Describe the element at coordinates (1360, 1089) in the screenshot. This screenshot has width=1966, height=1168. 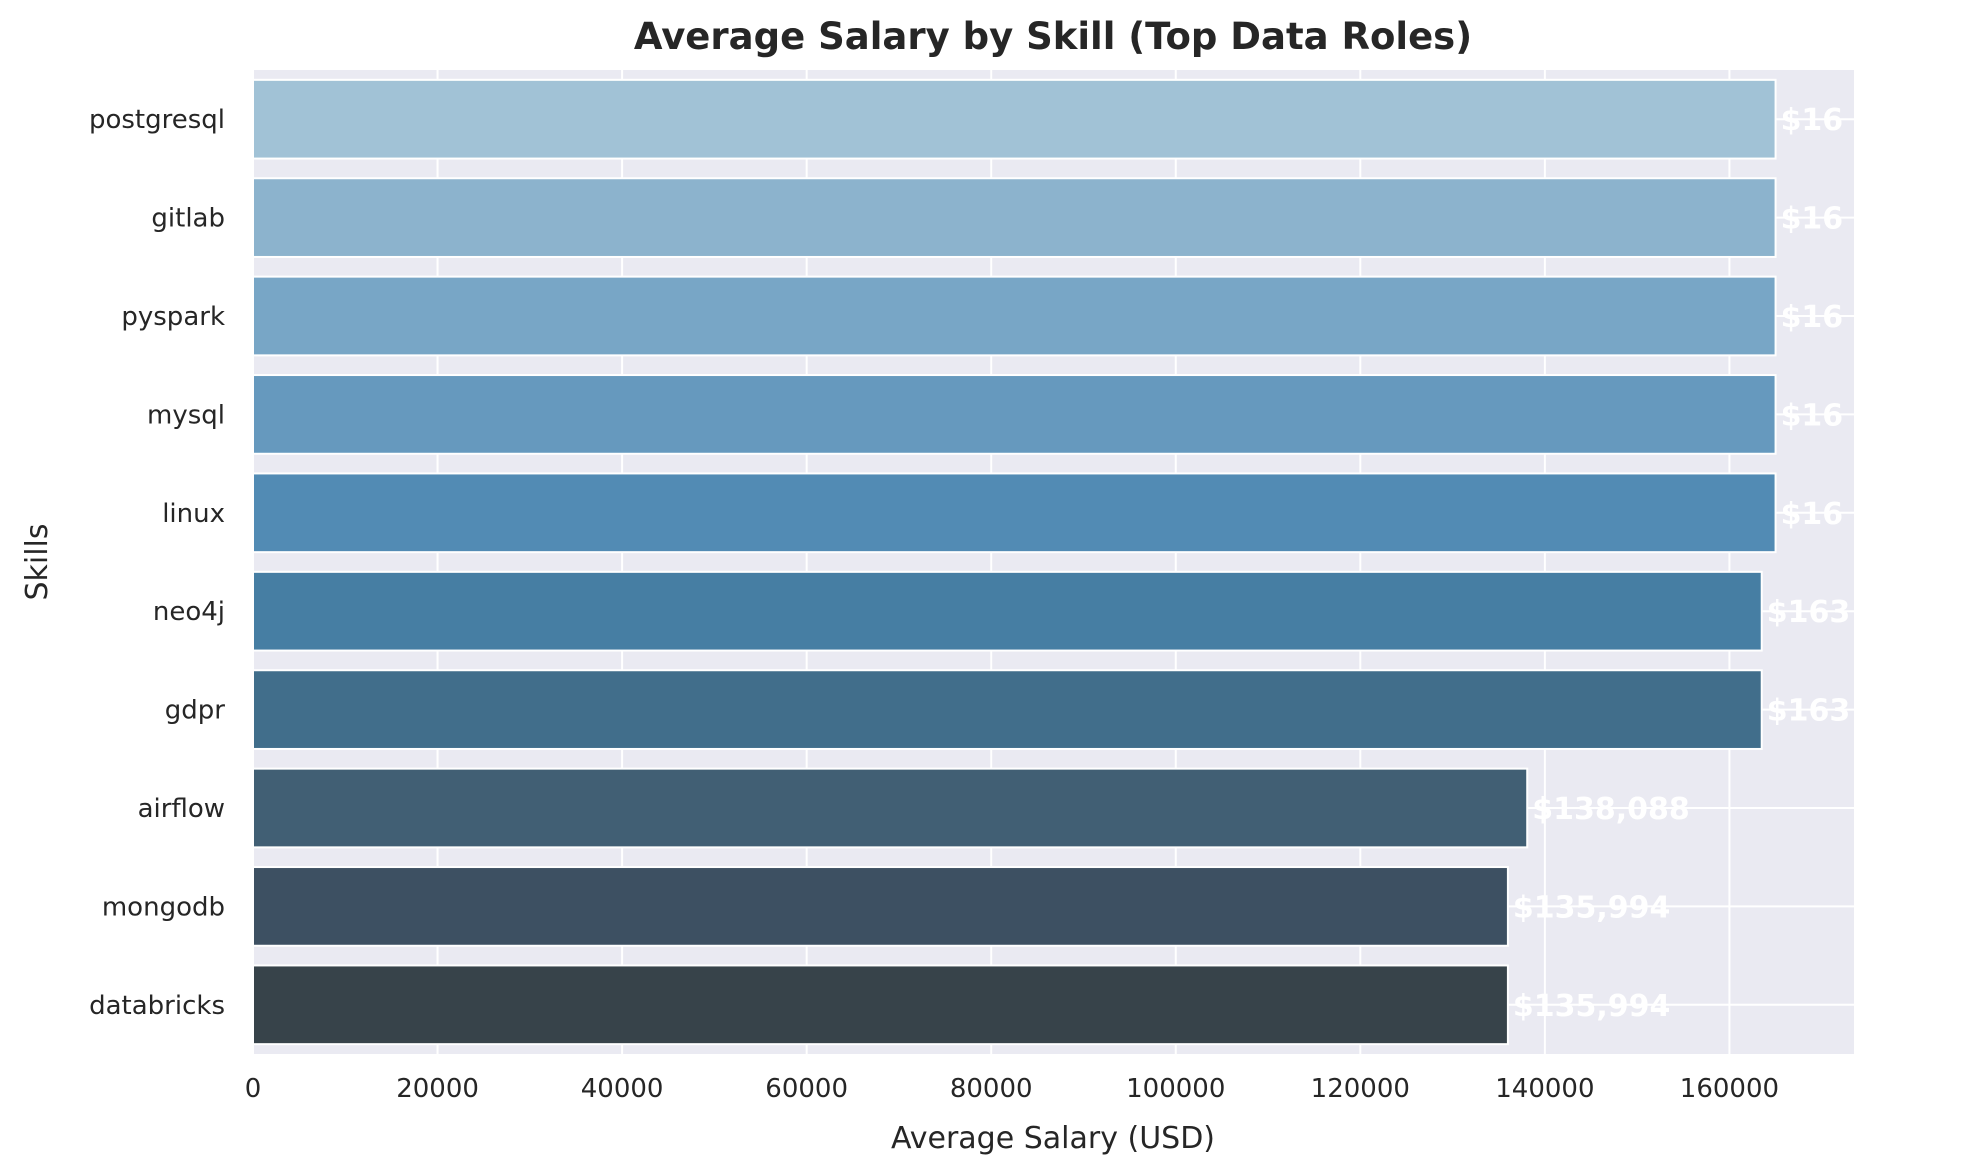
I see `x-tick-label: 120000` at that location.